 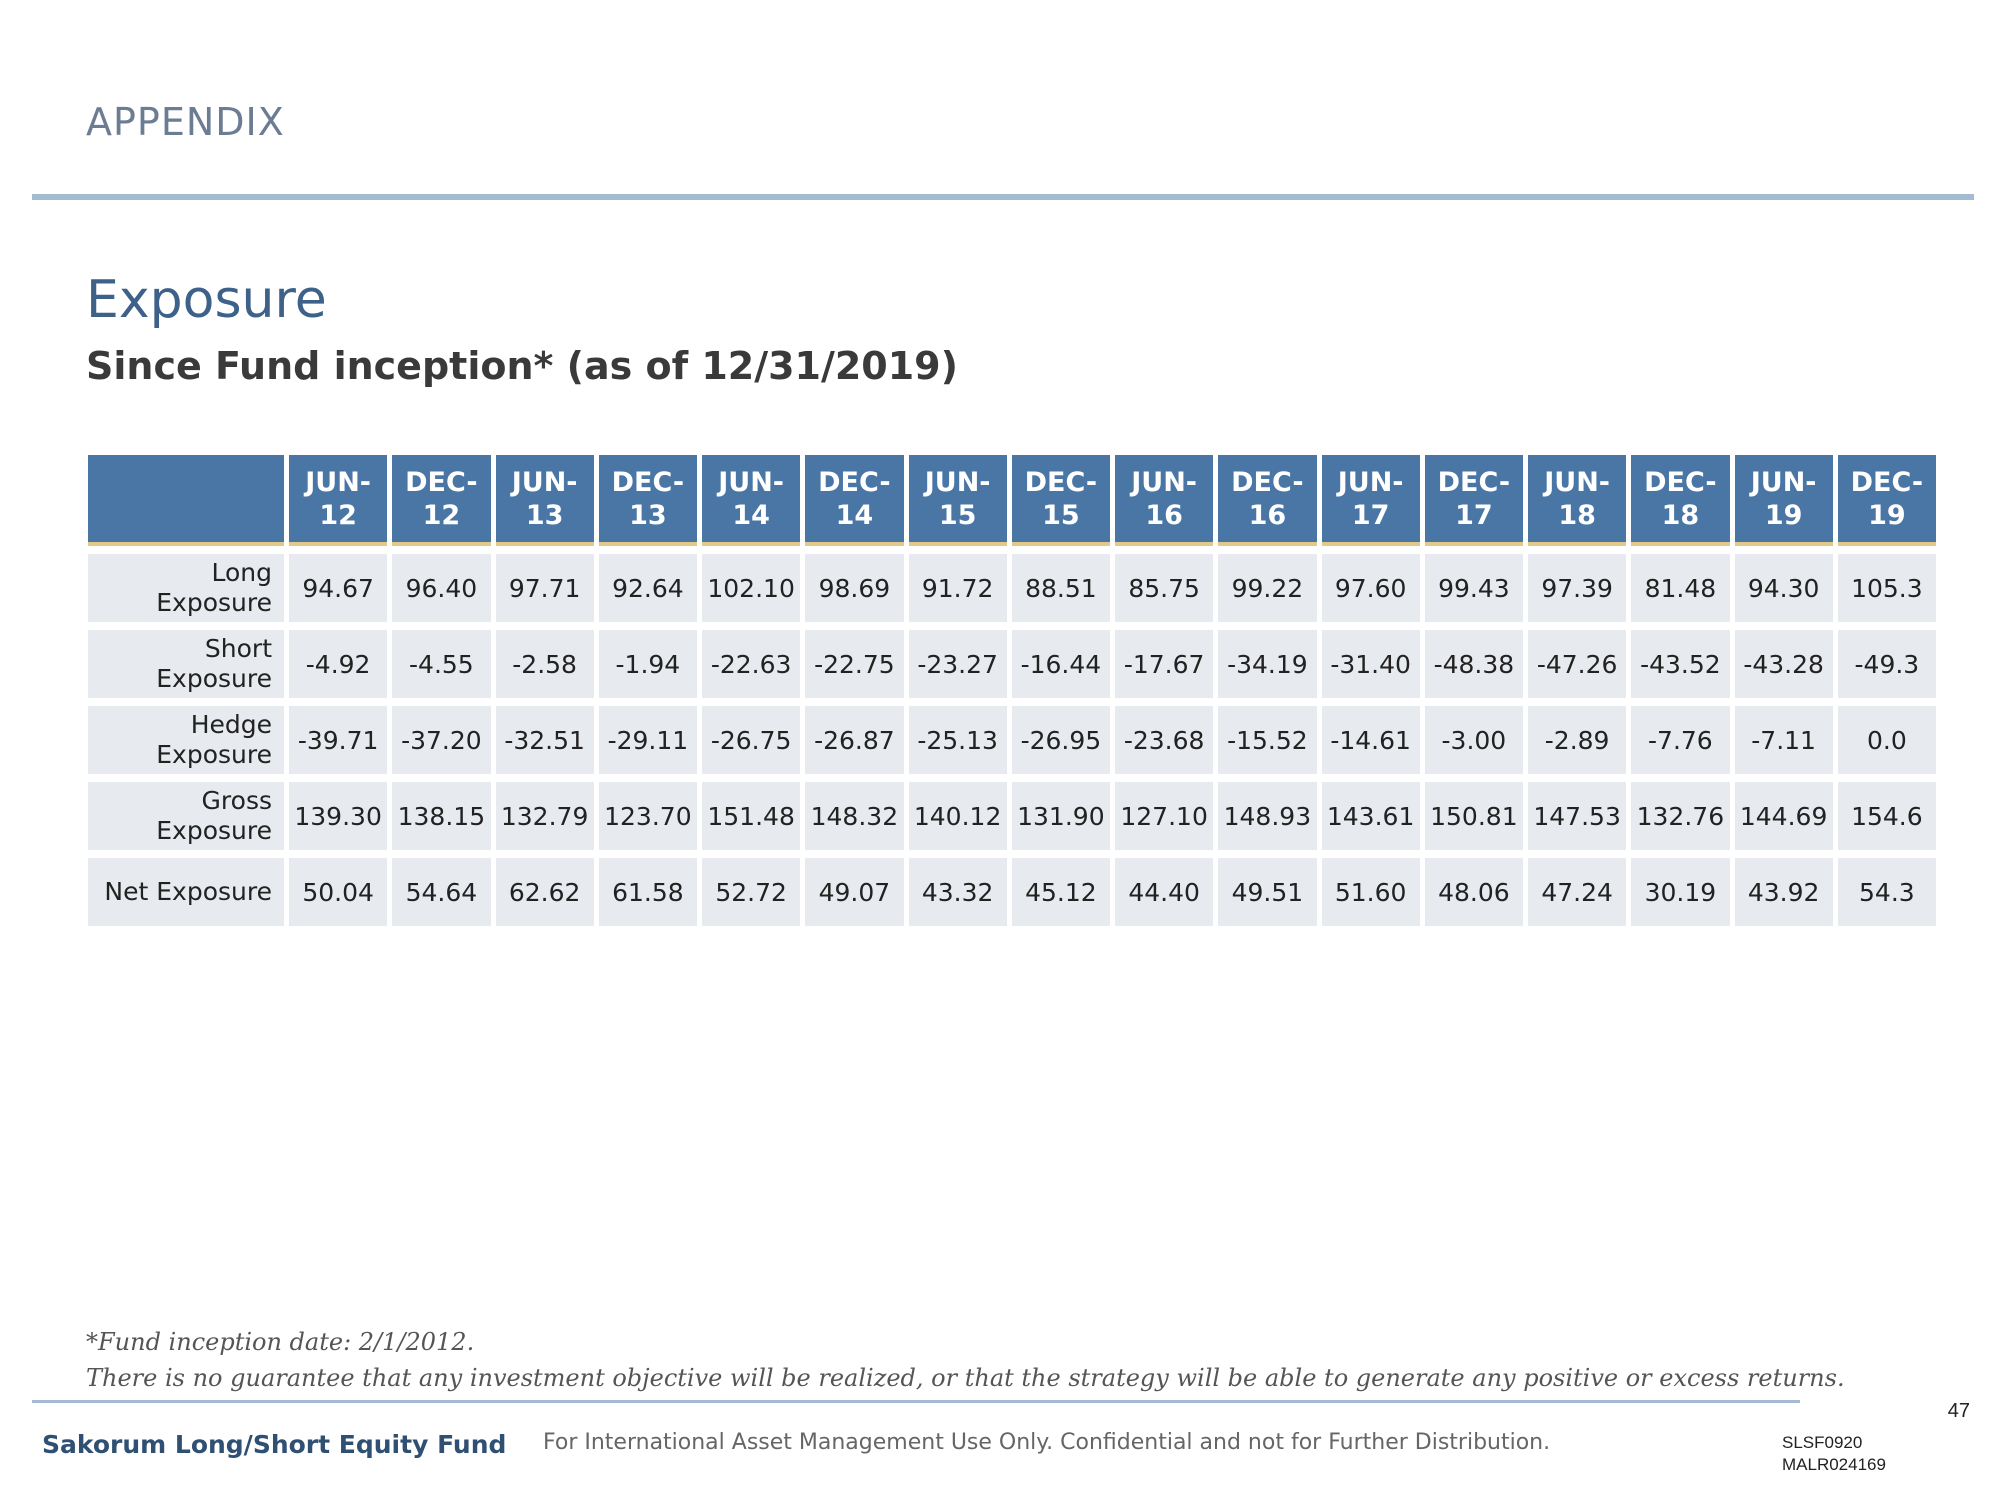 I want to click on table-cell: -39.71, so click(x=338, y=740).